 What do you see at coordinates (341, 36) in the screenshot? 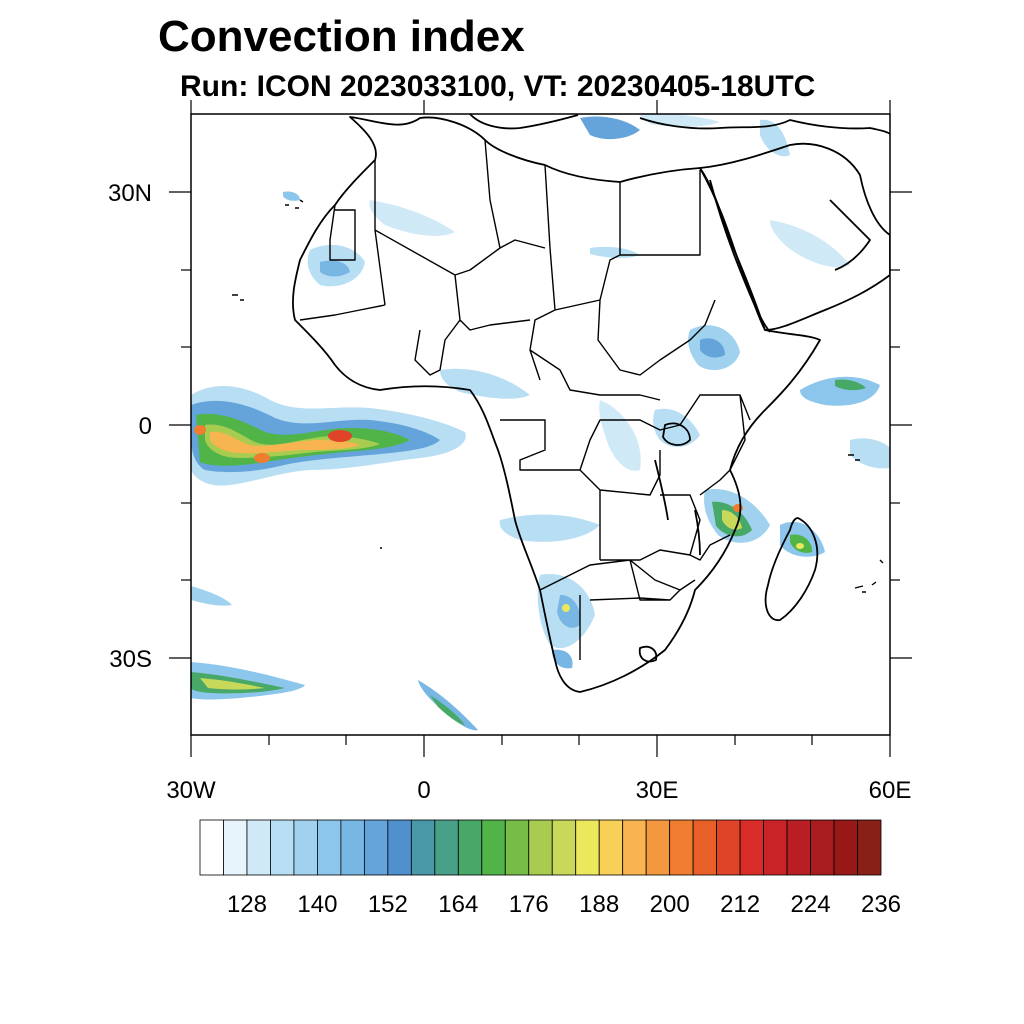
I see `chart-title: Convection index` at bounding box center [341, 36].